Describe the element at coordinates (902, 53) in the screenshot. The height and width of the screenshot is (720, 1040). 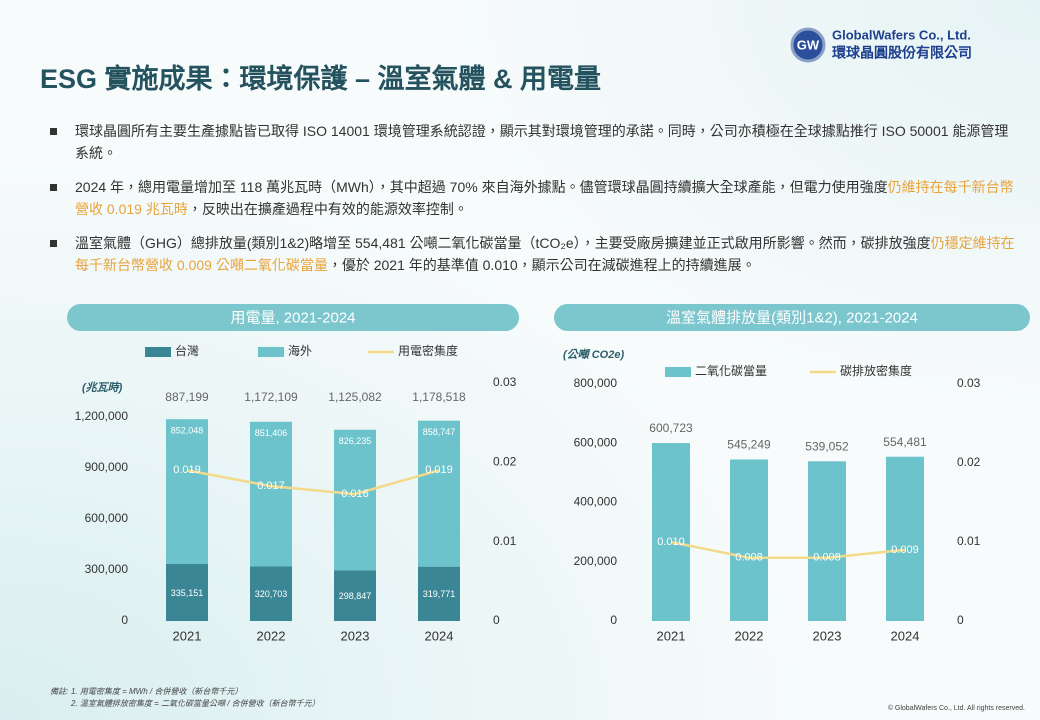
I see `company-zh: 環球晶圓股份有限公司` at that location.